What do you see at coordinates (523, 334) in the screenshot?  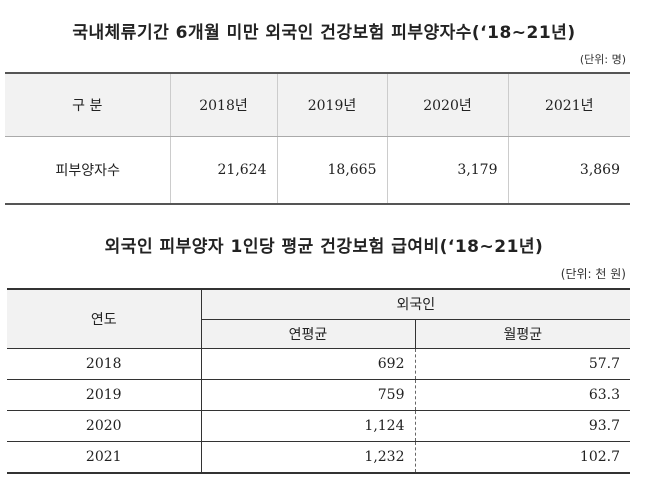 I see `table2-header-monthly: 월평균` at bounding box center [523, 334].